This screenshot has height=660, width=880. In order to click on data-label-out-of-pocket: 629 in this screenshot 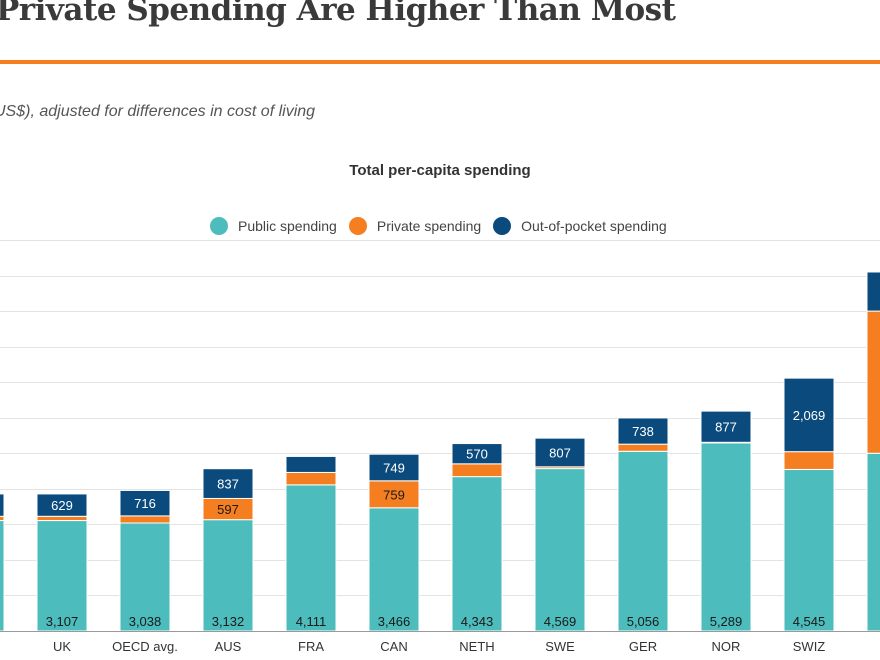, I will do `click(62, 505)`.